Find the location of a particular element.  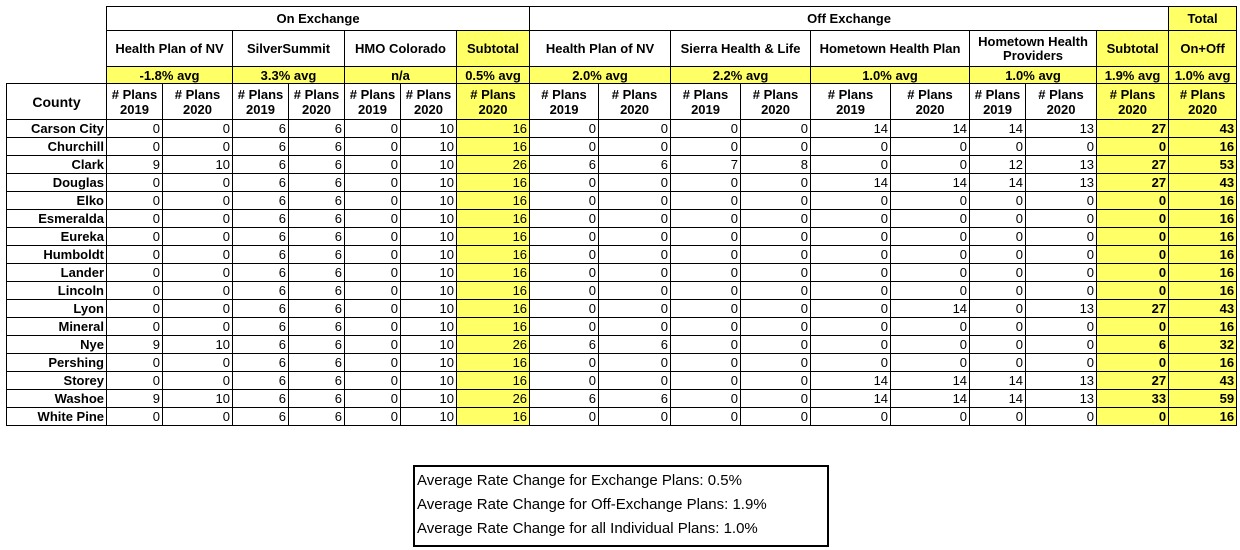

plan-count: 26 is located at coordinates (493, 398).